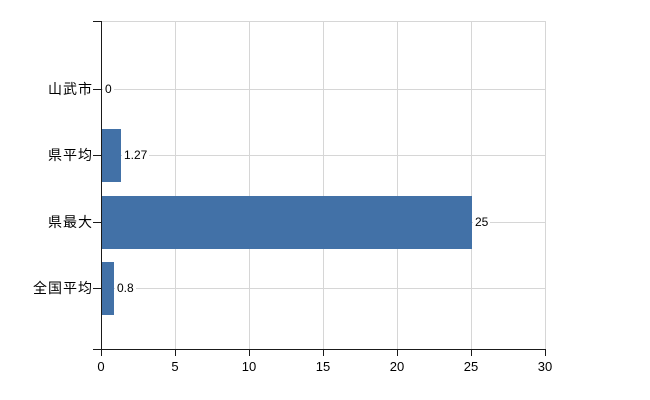 The image size is (650, 400). I want to click on x-tick-label: 20, so click(397, 366).